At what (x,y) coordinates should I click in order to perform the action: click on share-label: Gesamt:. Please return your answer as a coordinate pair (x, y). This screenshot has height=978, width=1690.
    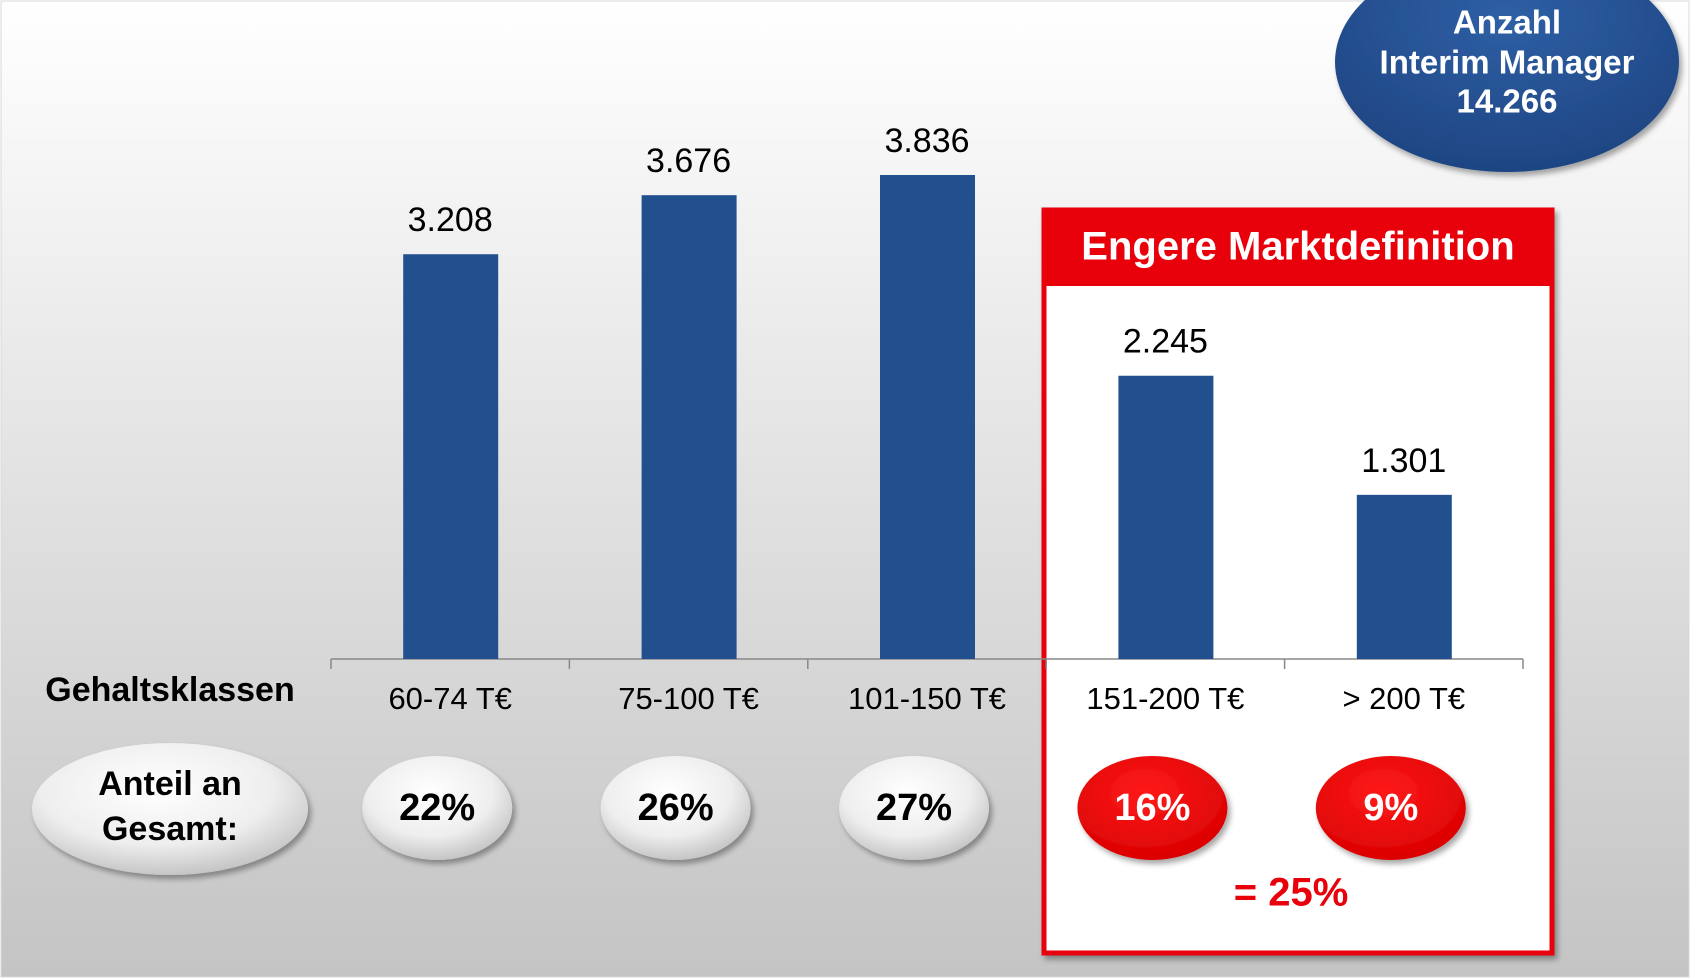
    Looking at the image, I should click on (170, 829).